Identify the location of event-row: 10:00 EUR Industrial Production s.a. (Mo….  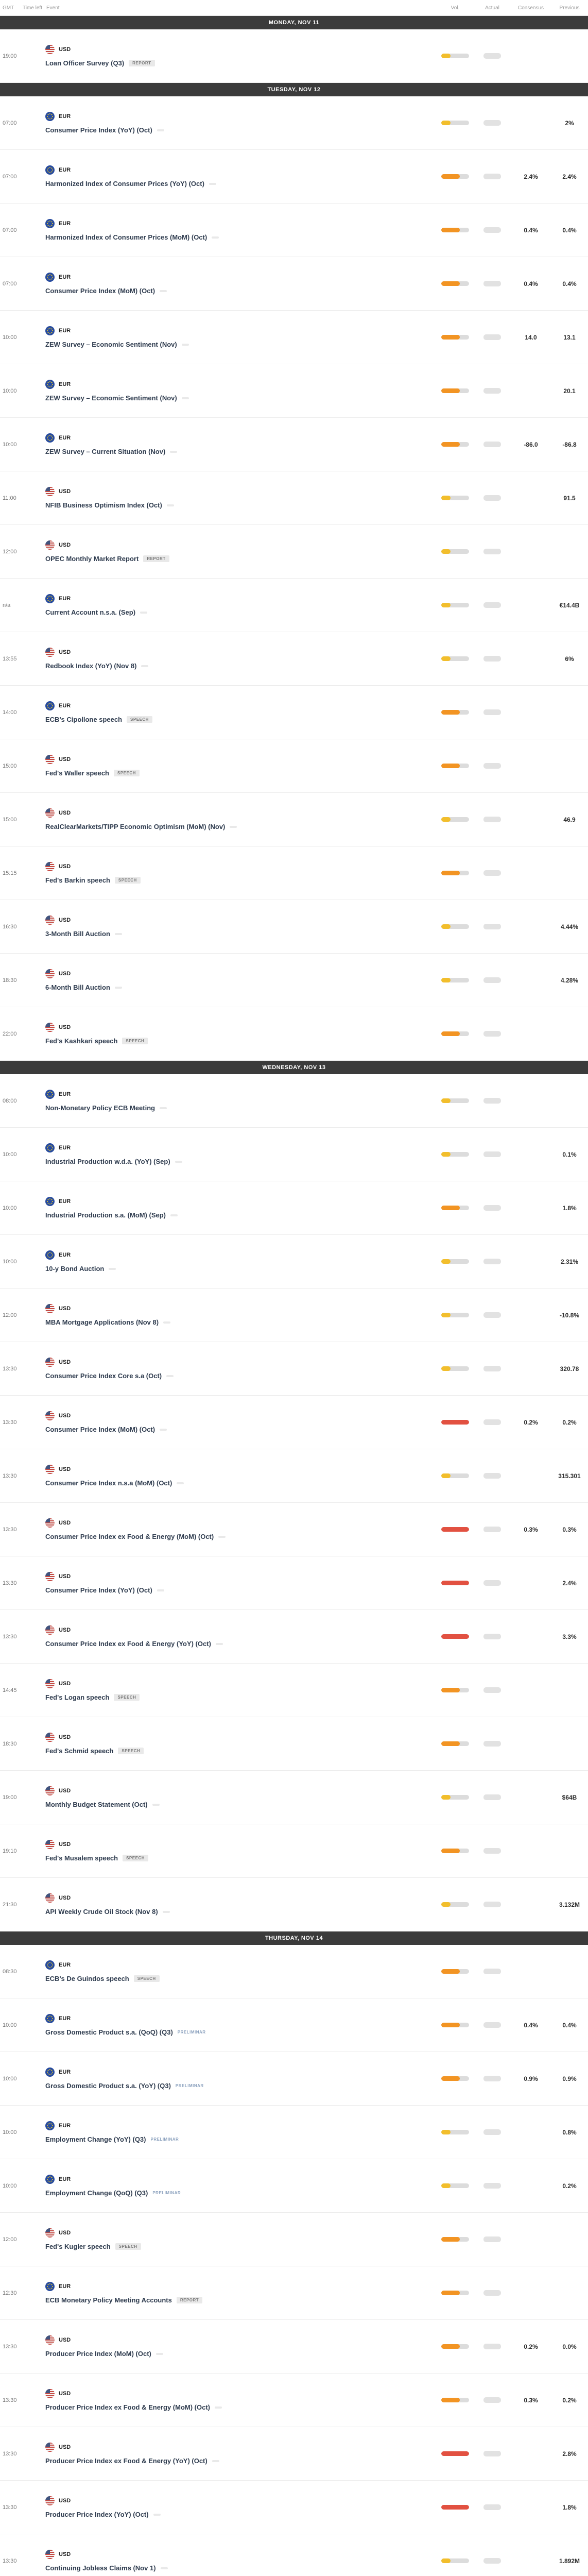
(294, 1208).